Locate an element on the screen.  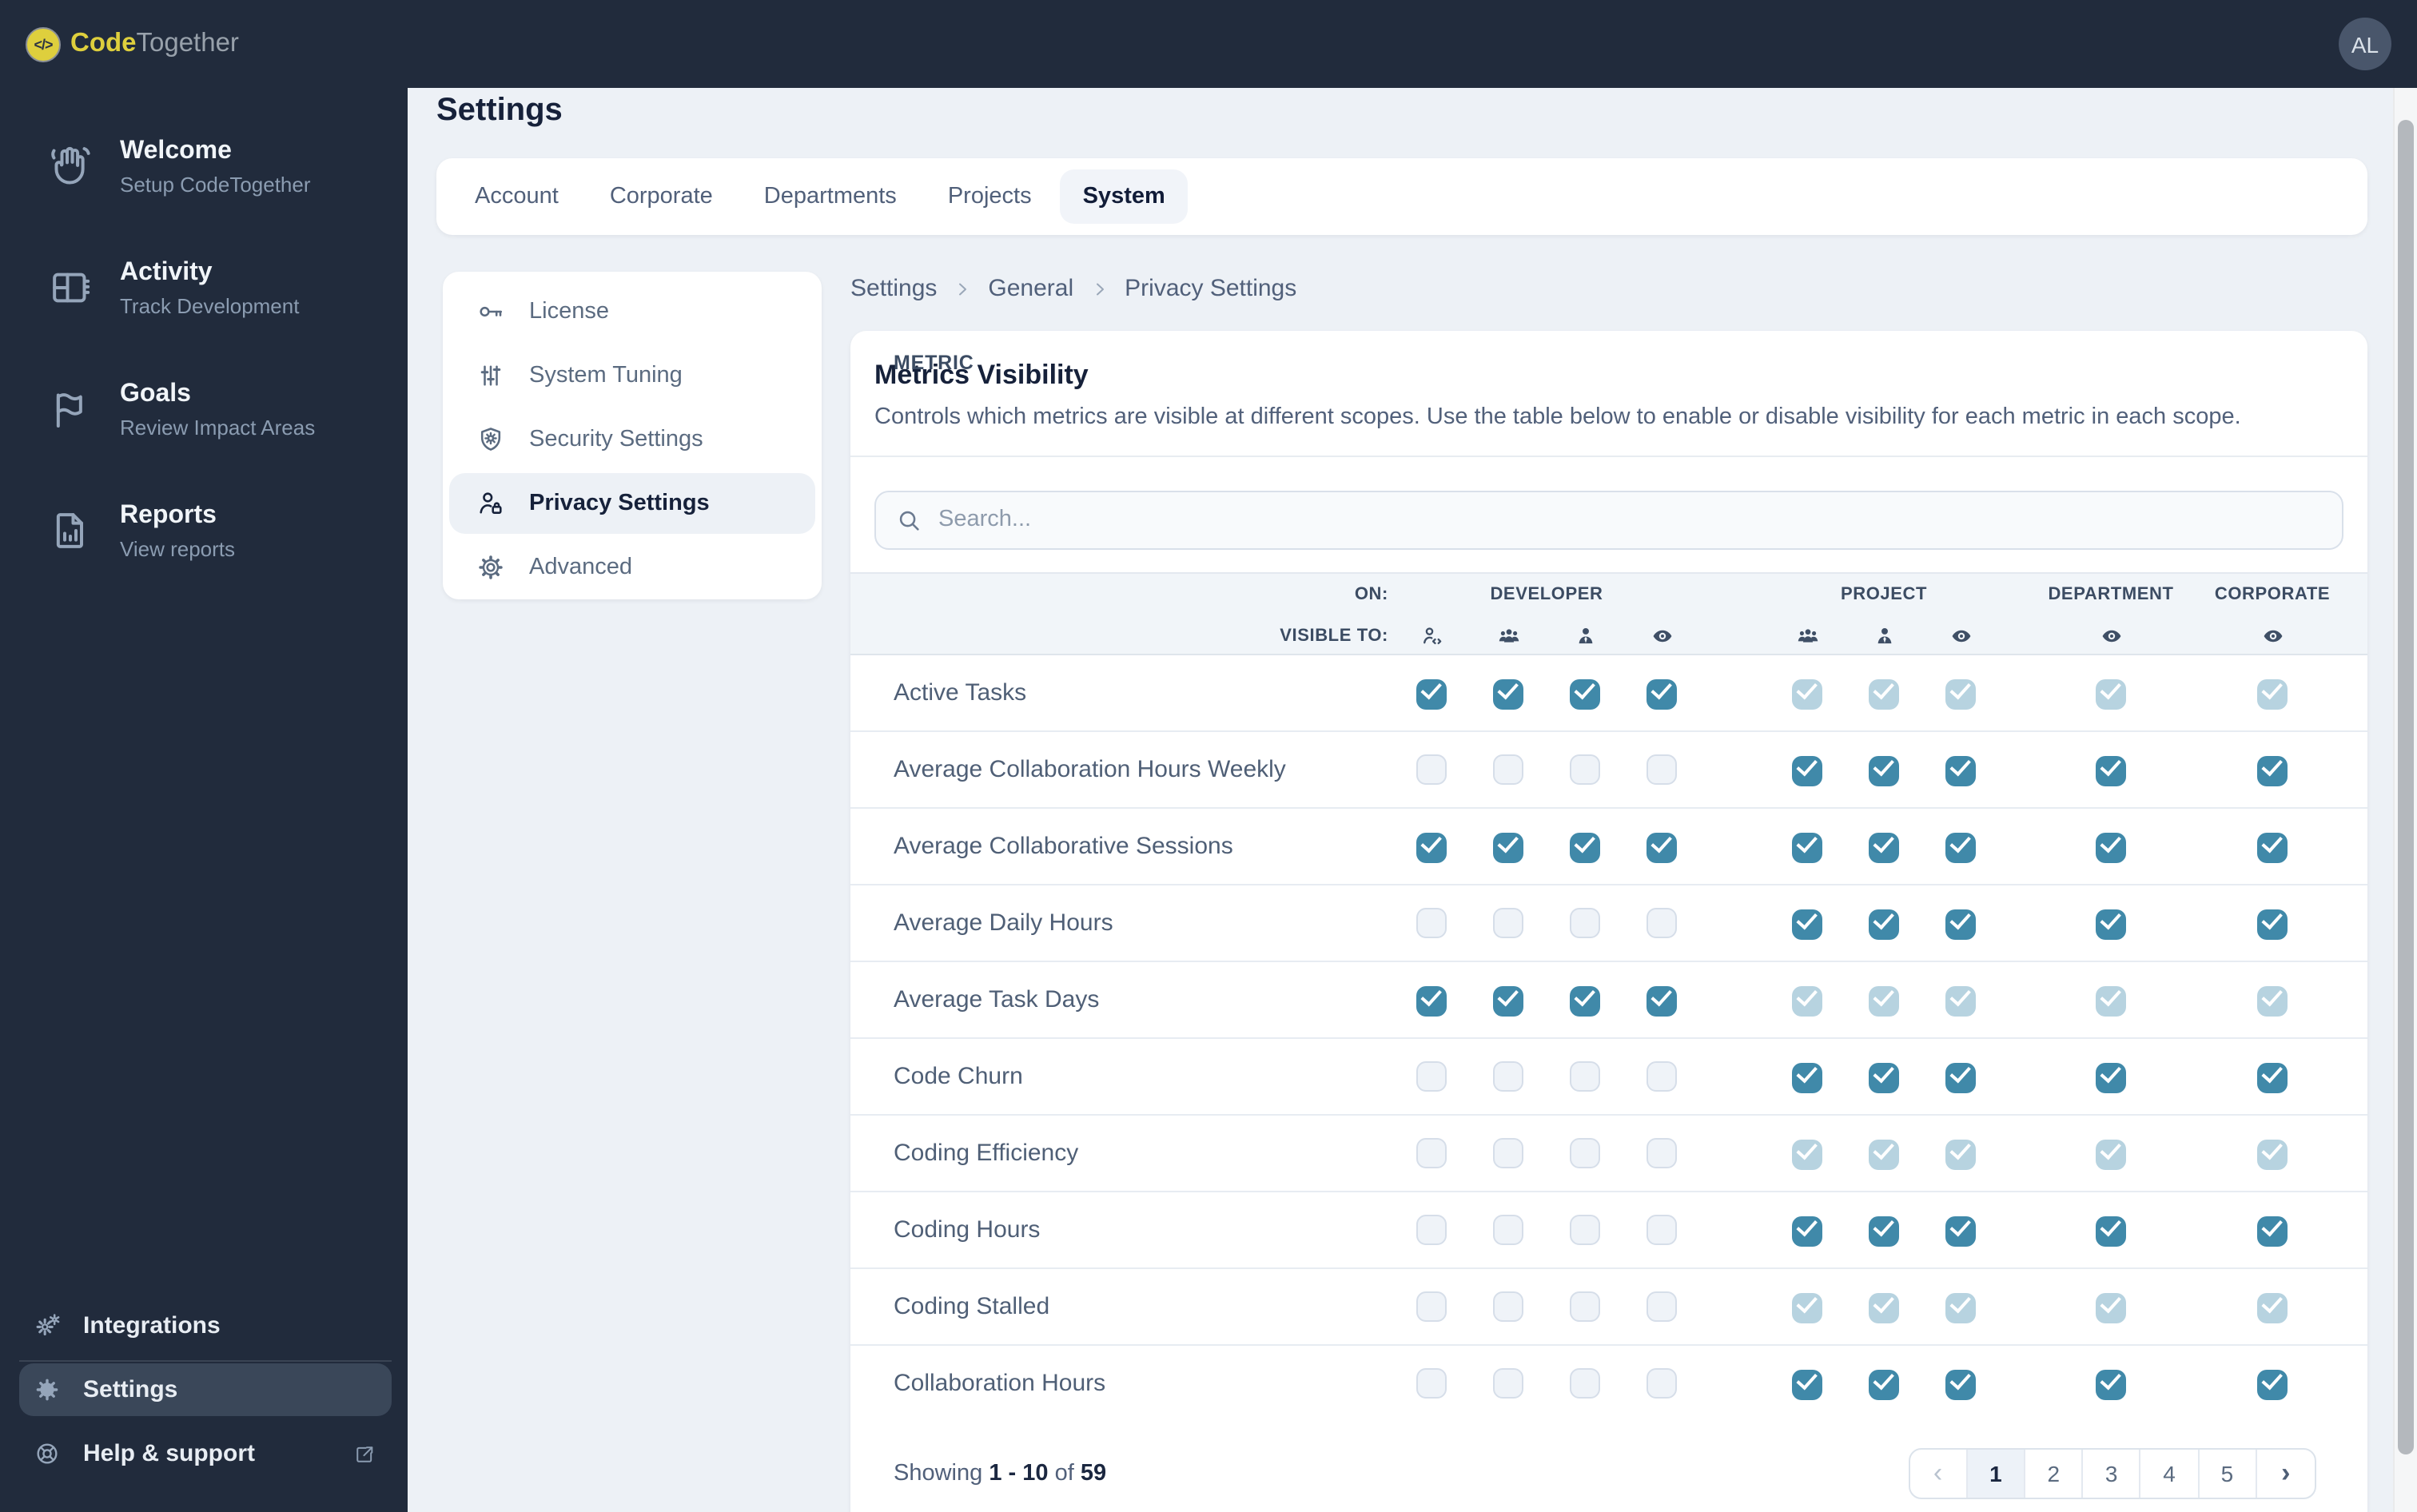
breadcrumb-general: General is located at coordinates (1031, 288).